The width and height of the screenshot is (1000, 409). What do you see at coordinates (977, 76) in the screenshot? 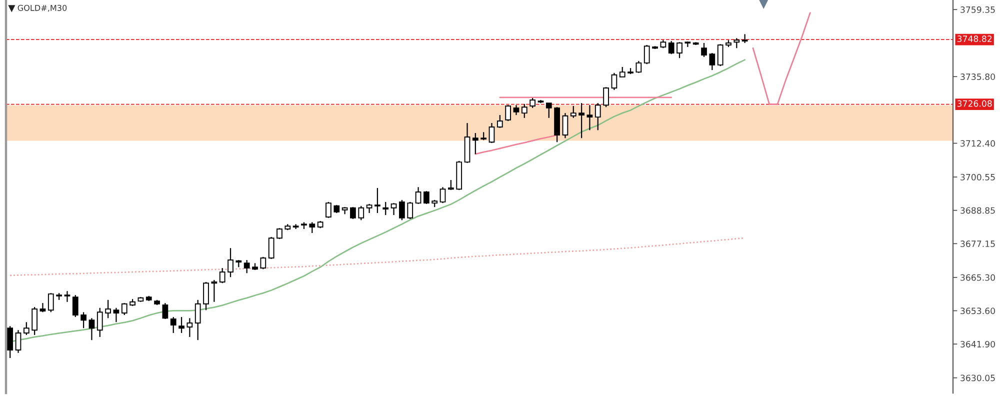
I see `y-tick-label: 3735.80` at bounding box center [977, 76].